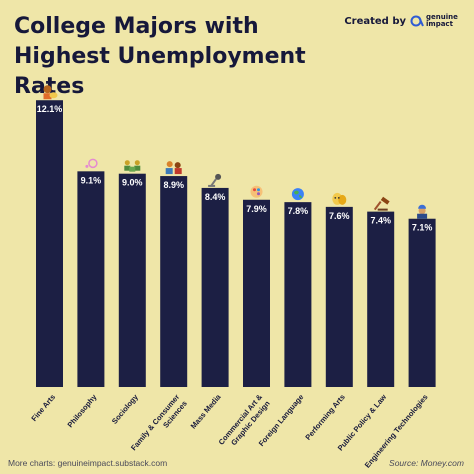  I want to click on globe-icon, so click(297, 194).